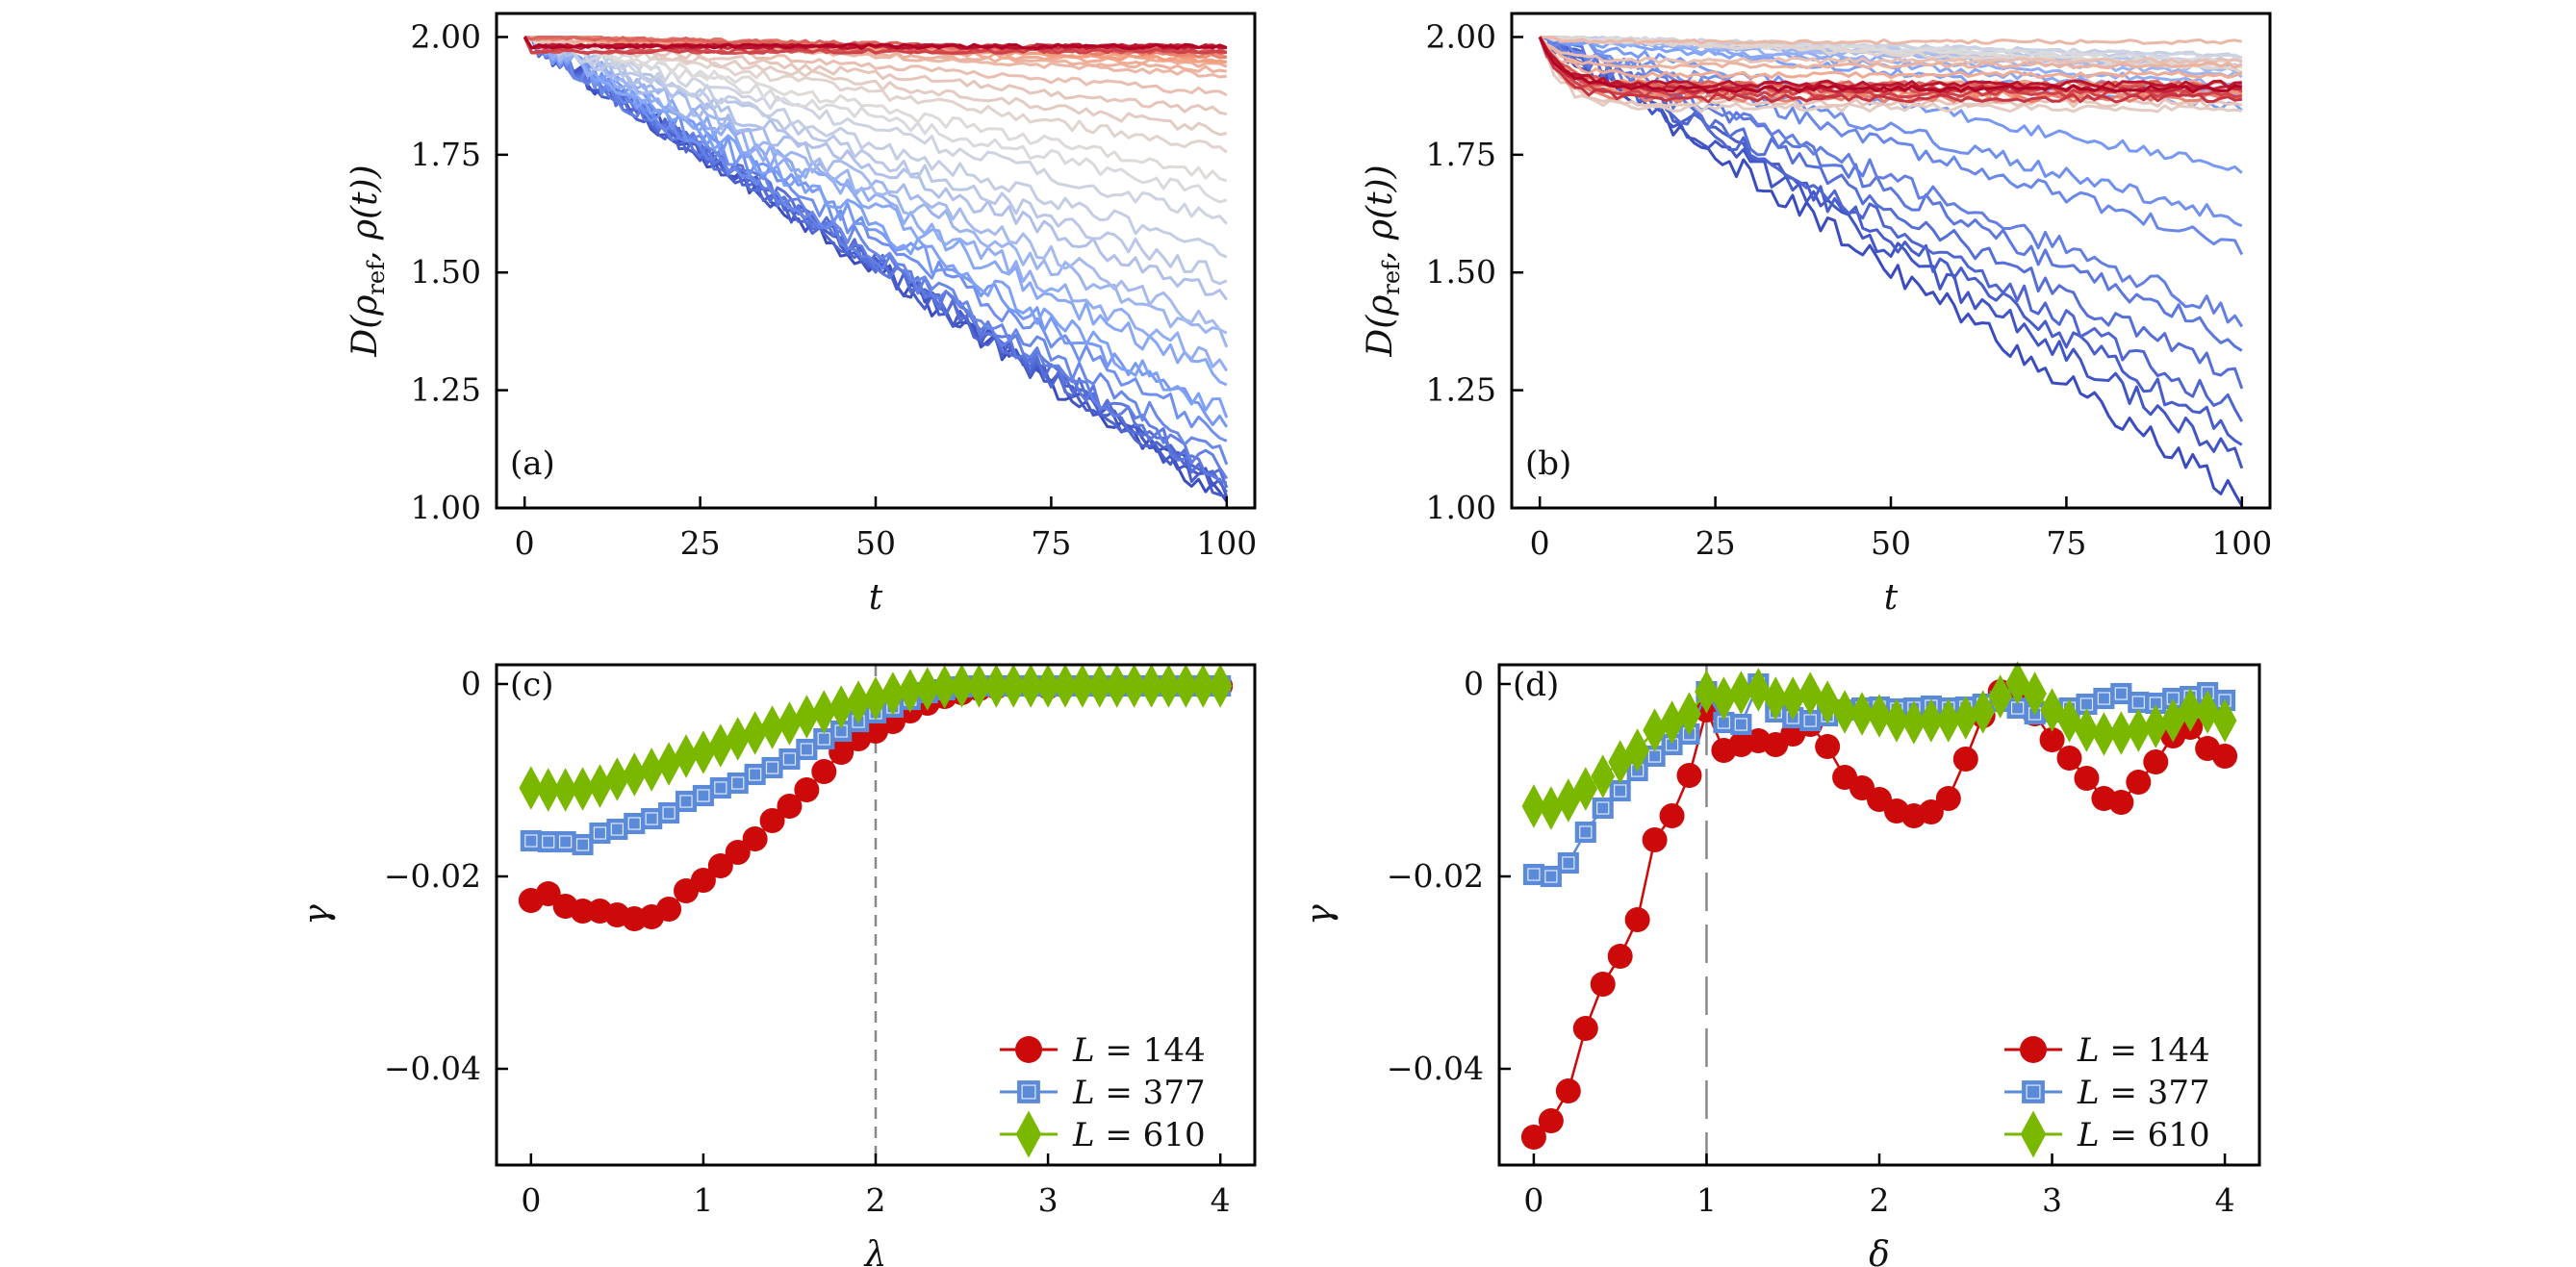  Describe the element at coordinates (1380, 326) in the screenshot. I see `ylabel-main: D(ρ` at that location.